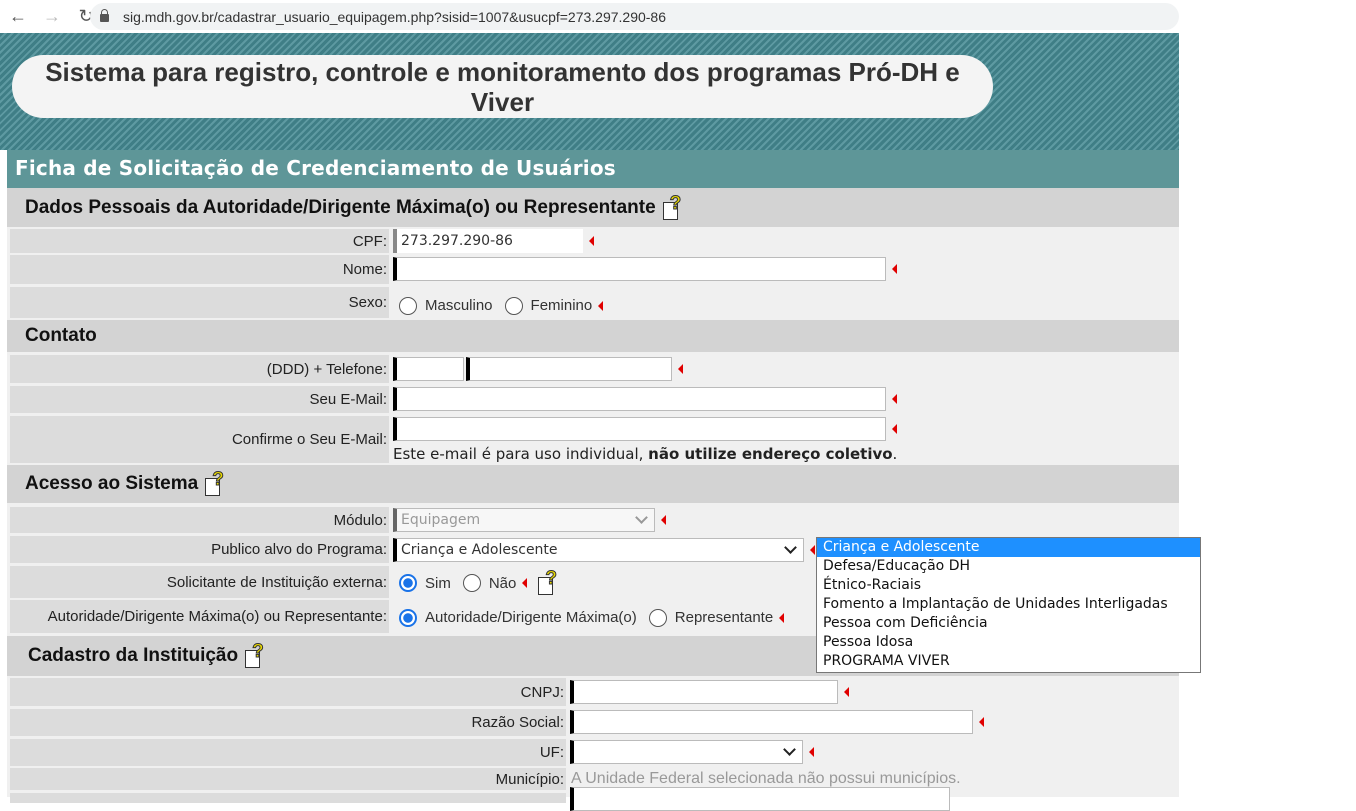 The height and width of the screenshot is (811, 1356). Describe the element at coordinates (868, 642) in the screenshot. I see `option-idosa: Pessoa Idosa` at that location.